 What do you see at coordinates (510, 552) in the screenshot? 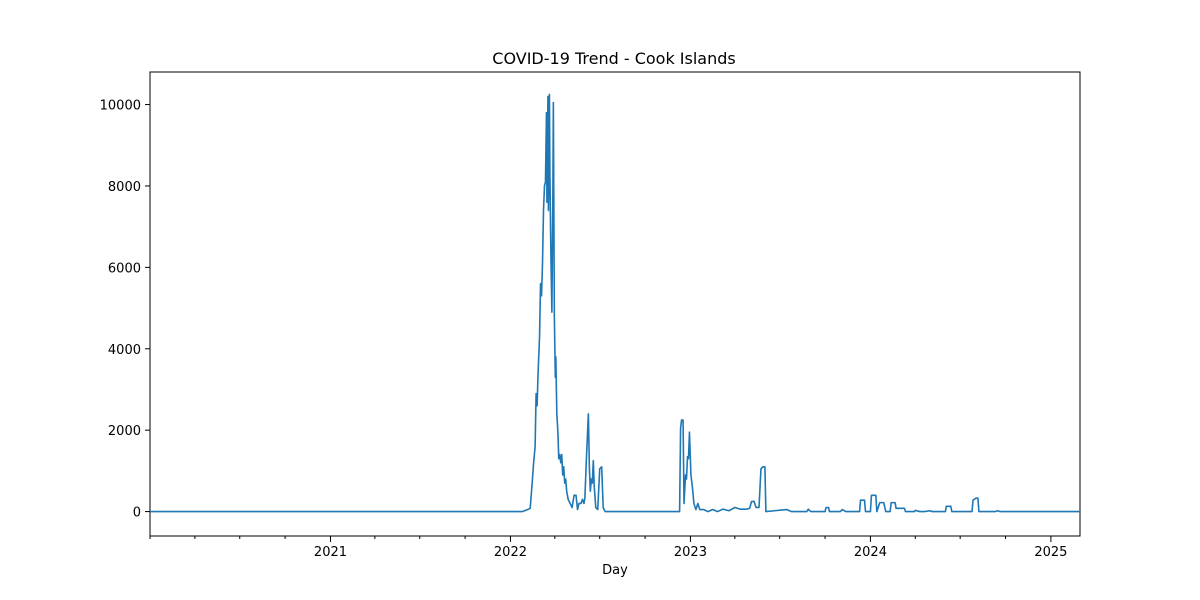
I see `x-tick-label: 2022` at bounding box center [510, 552].